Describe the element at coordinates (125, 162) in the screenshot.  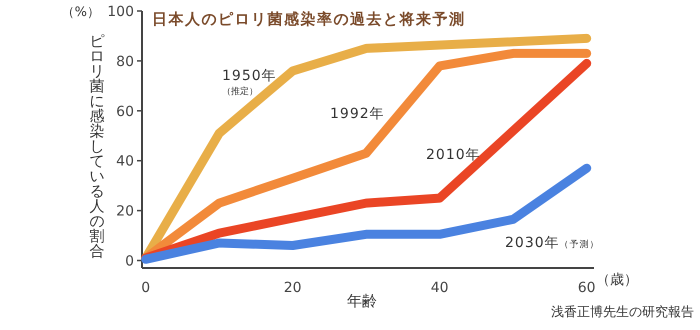
I see `y-tick-label: 40` at that location.